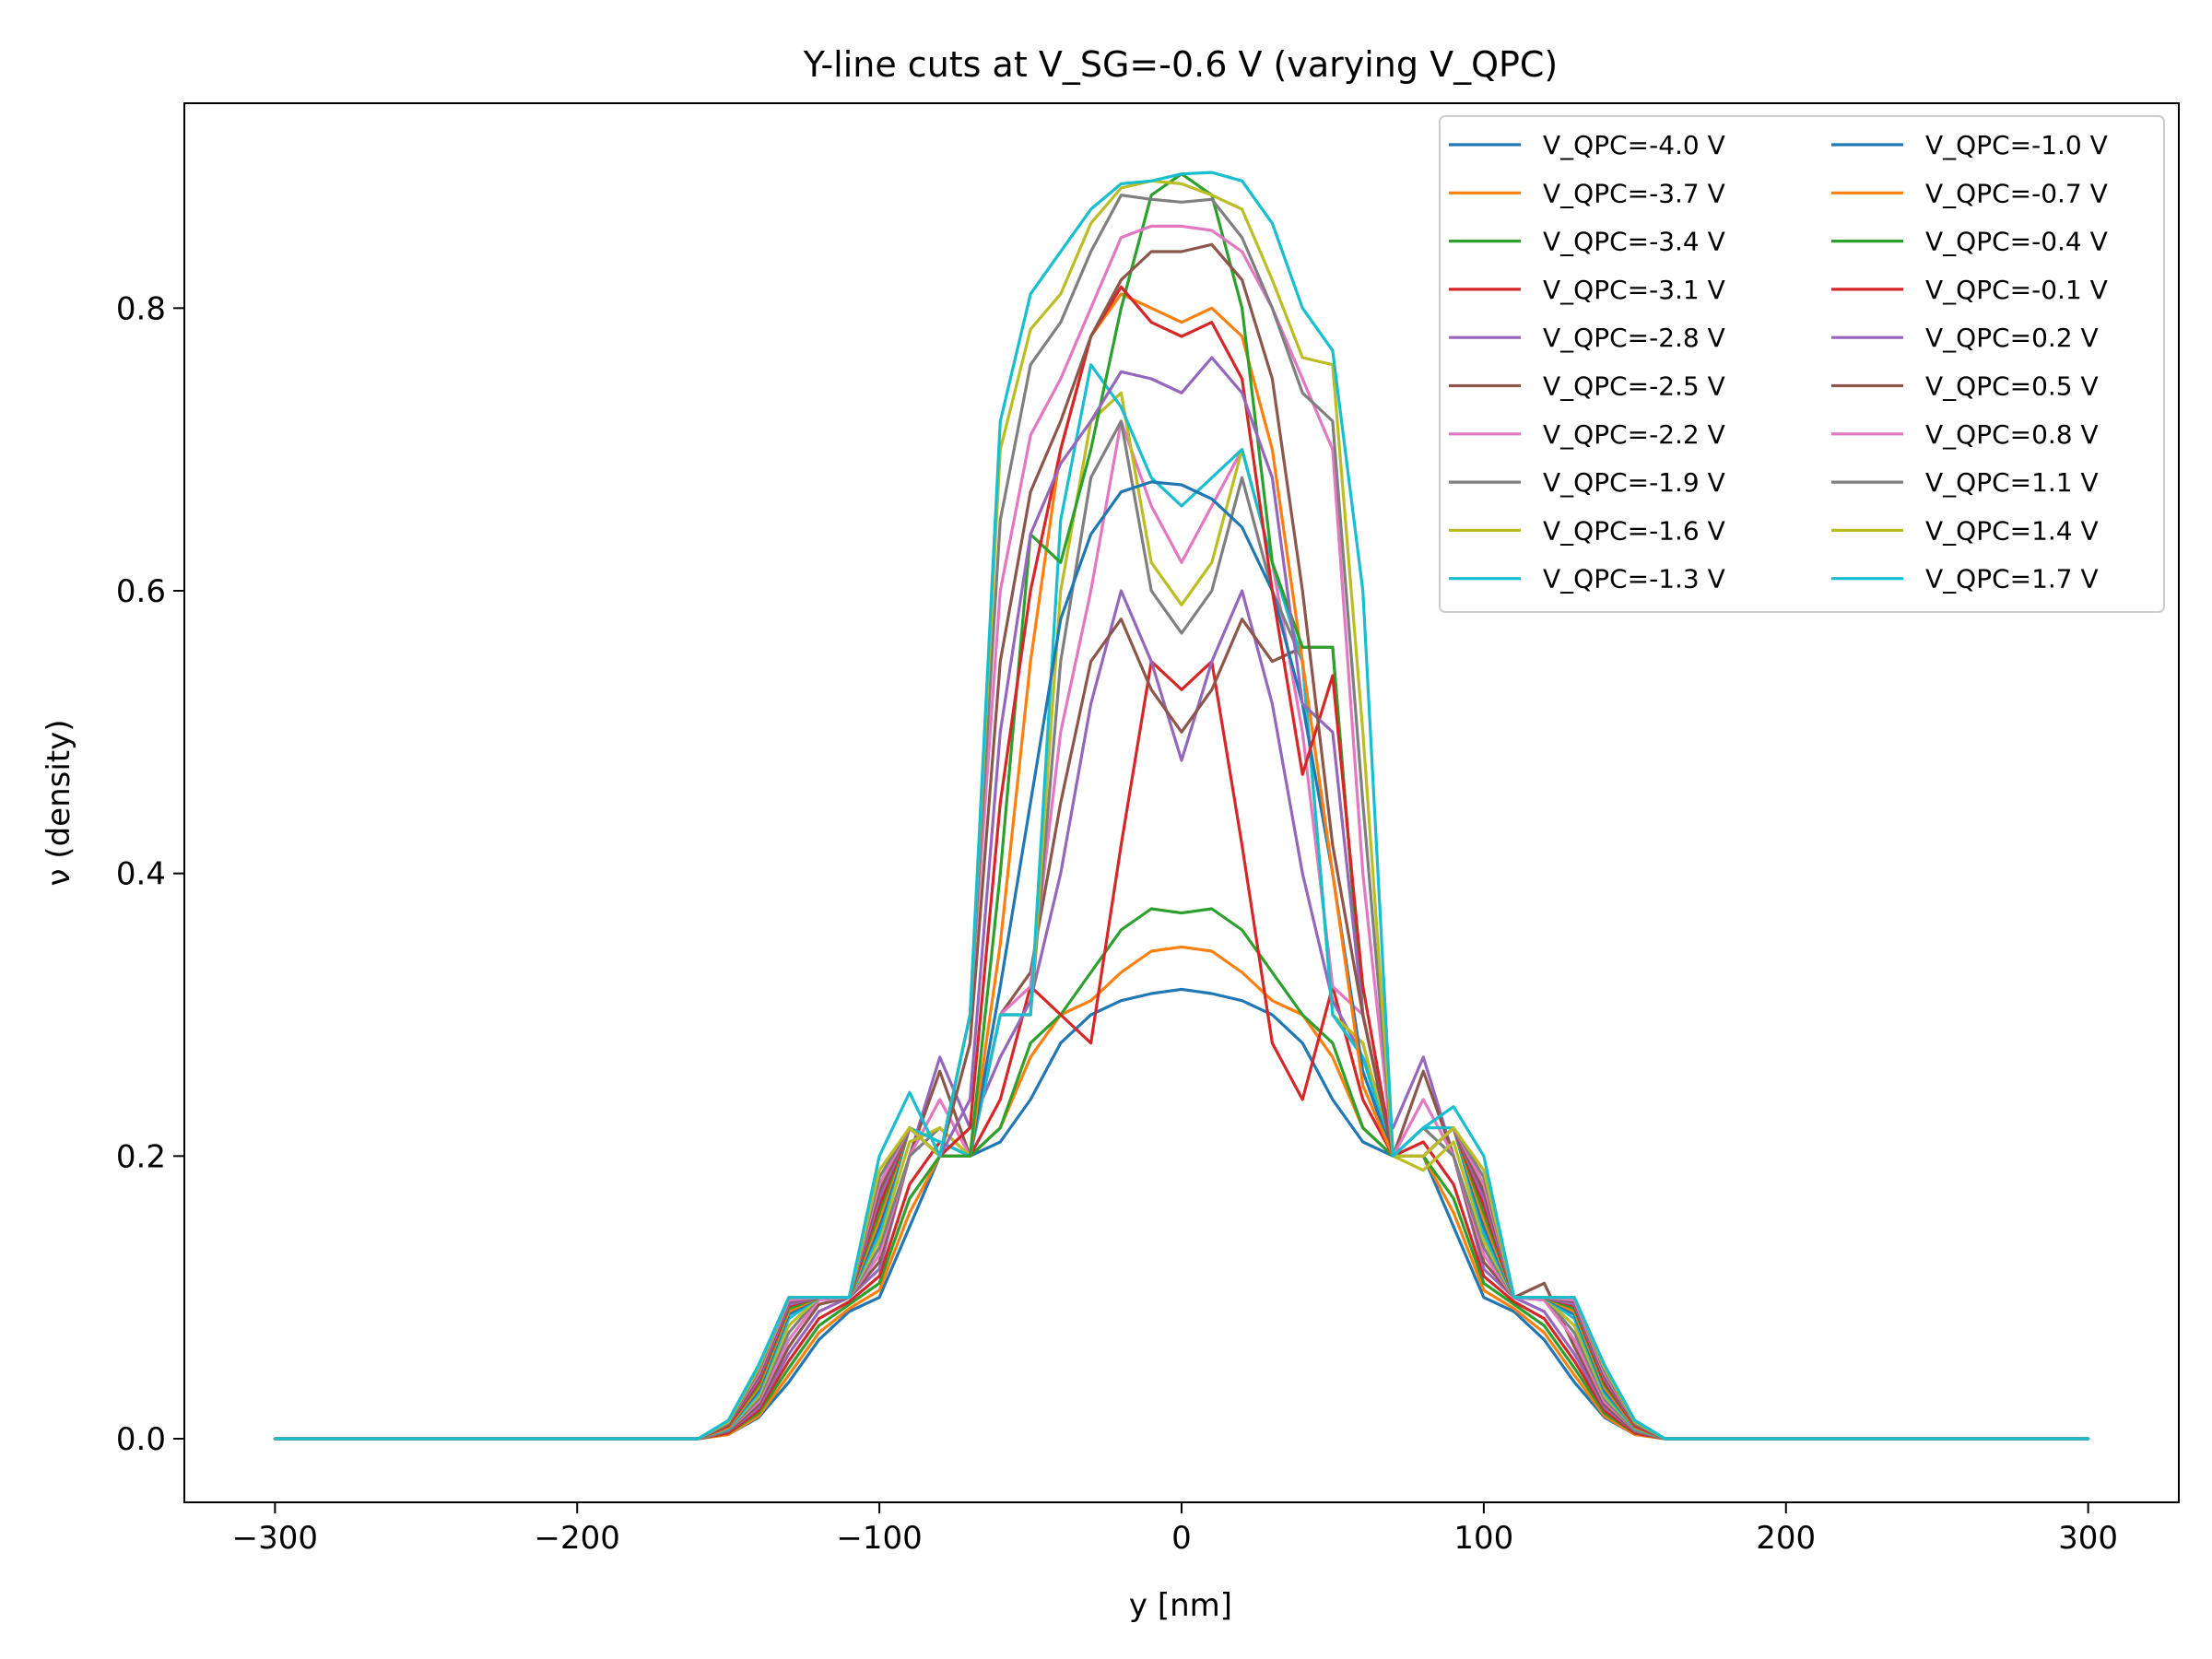 This screenshot has width=2212, height=1659. I want to click on legend-entry-label: V_QPC=1.4 V, so click(2012, 530).